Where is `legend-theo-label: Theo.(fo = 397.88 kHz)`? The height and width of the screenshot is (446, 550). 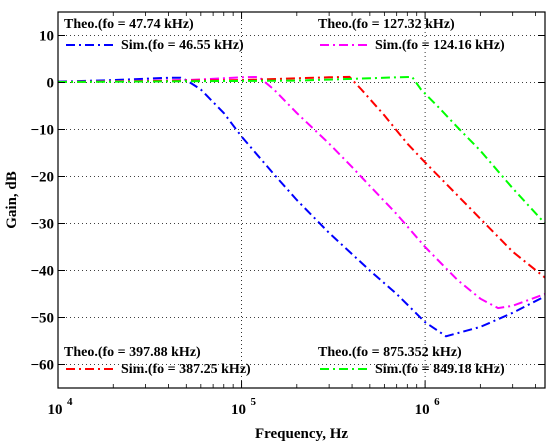
legend-theo-label: Theo.(fo = 397.88 kHz) is located at coordinates (132, 352).